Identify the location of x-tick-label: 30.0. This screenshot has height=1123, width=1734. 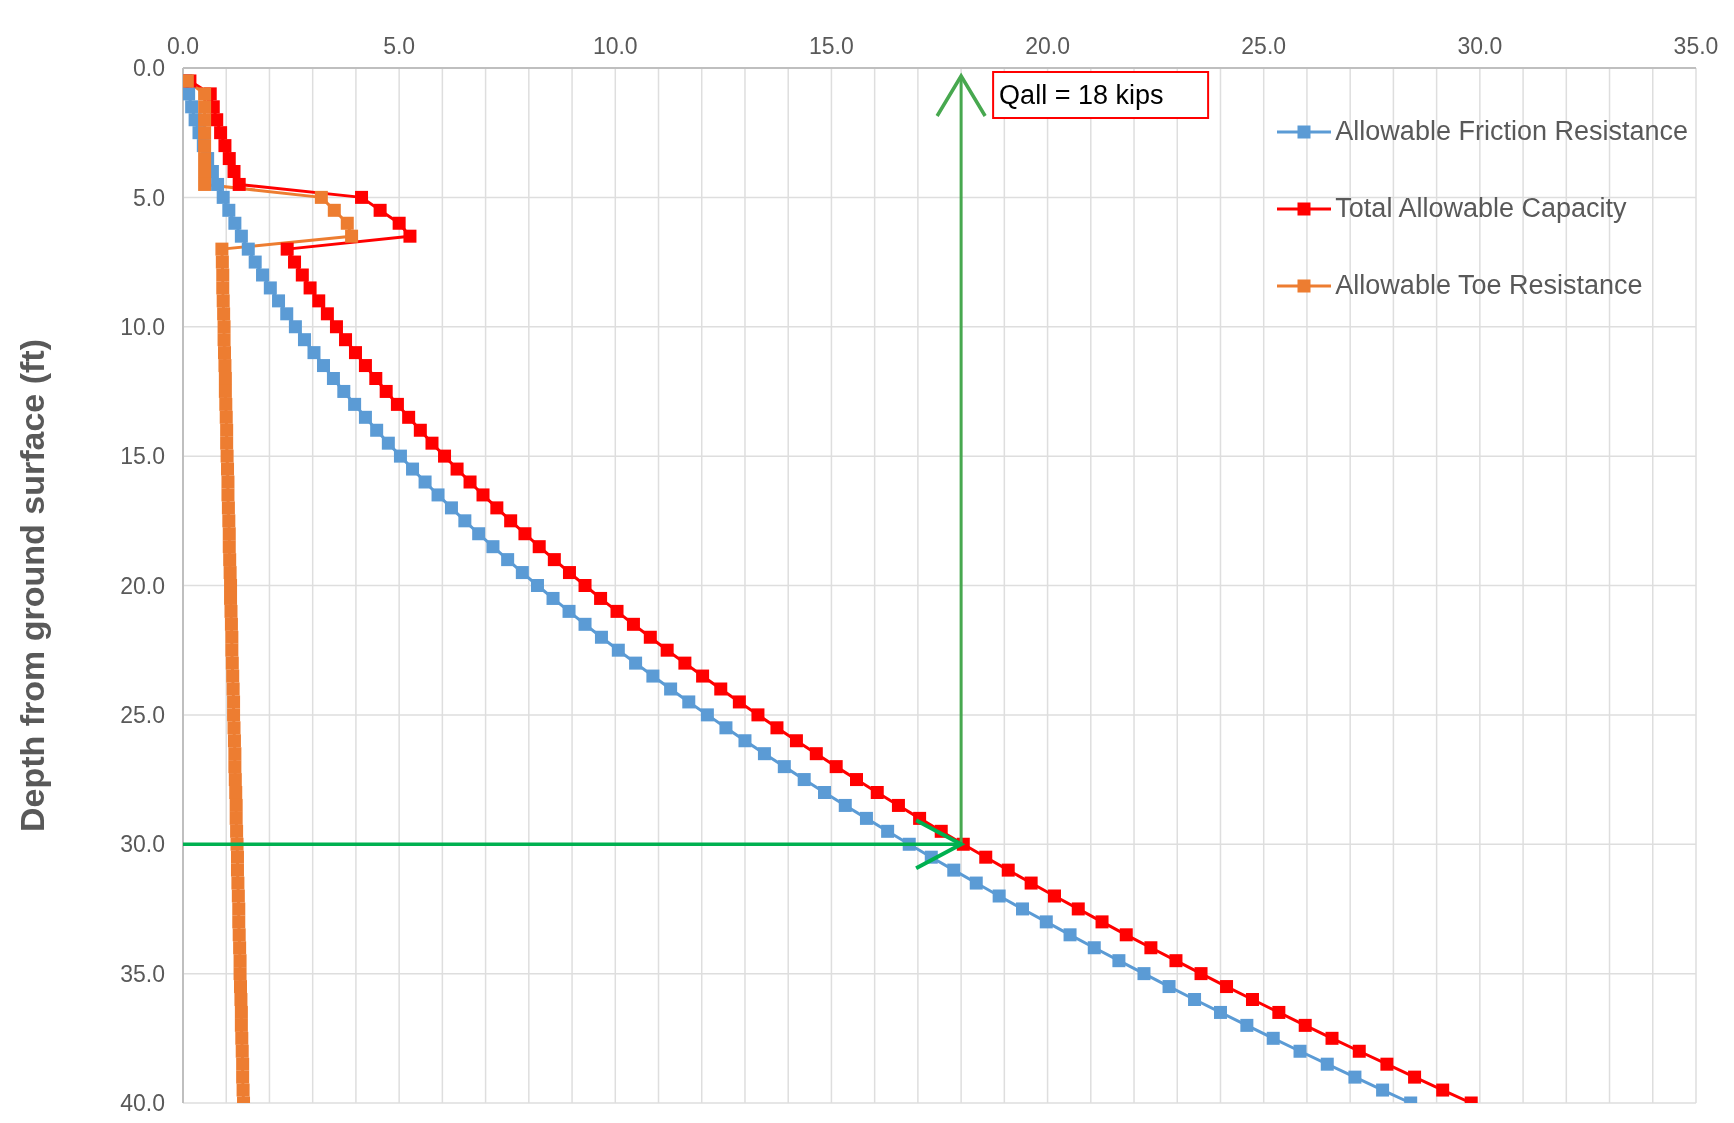
(1480, 46).